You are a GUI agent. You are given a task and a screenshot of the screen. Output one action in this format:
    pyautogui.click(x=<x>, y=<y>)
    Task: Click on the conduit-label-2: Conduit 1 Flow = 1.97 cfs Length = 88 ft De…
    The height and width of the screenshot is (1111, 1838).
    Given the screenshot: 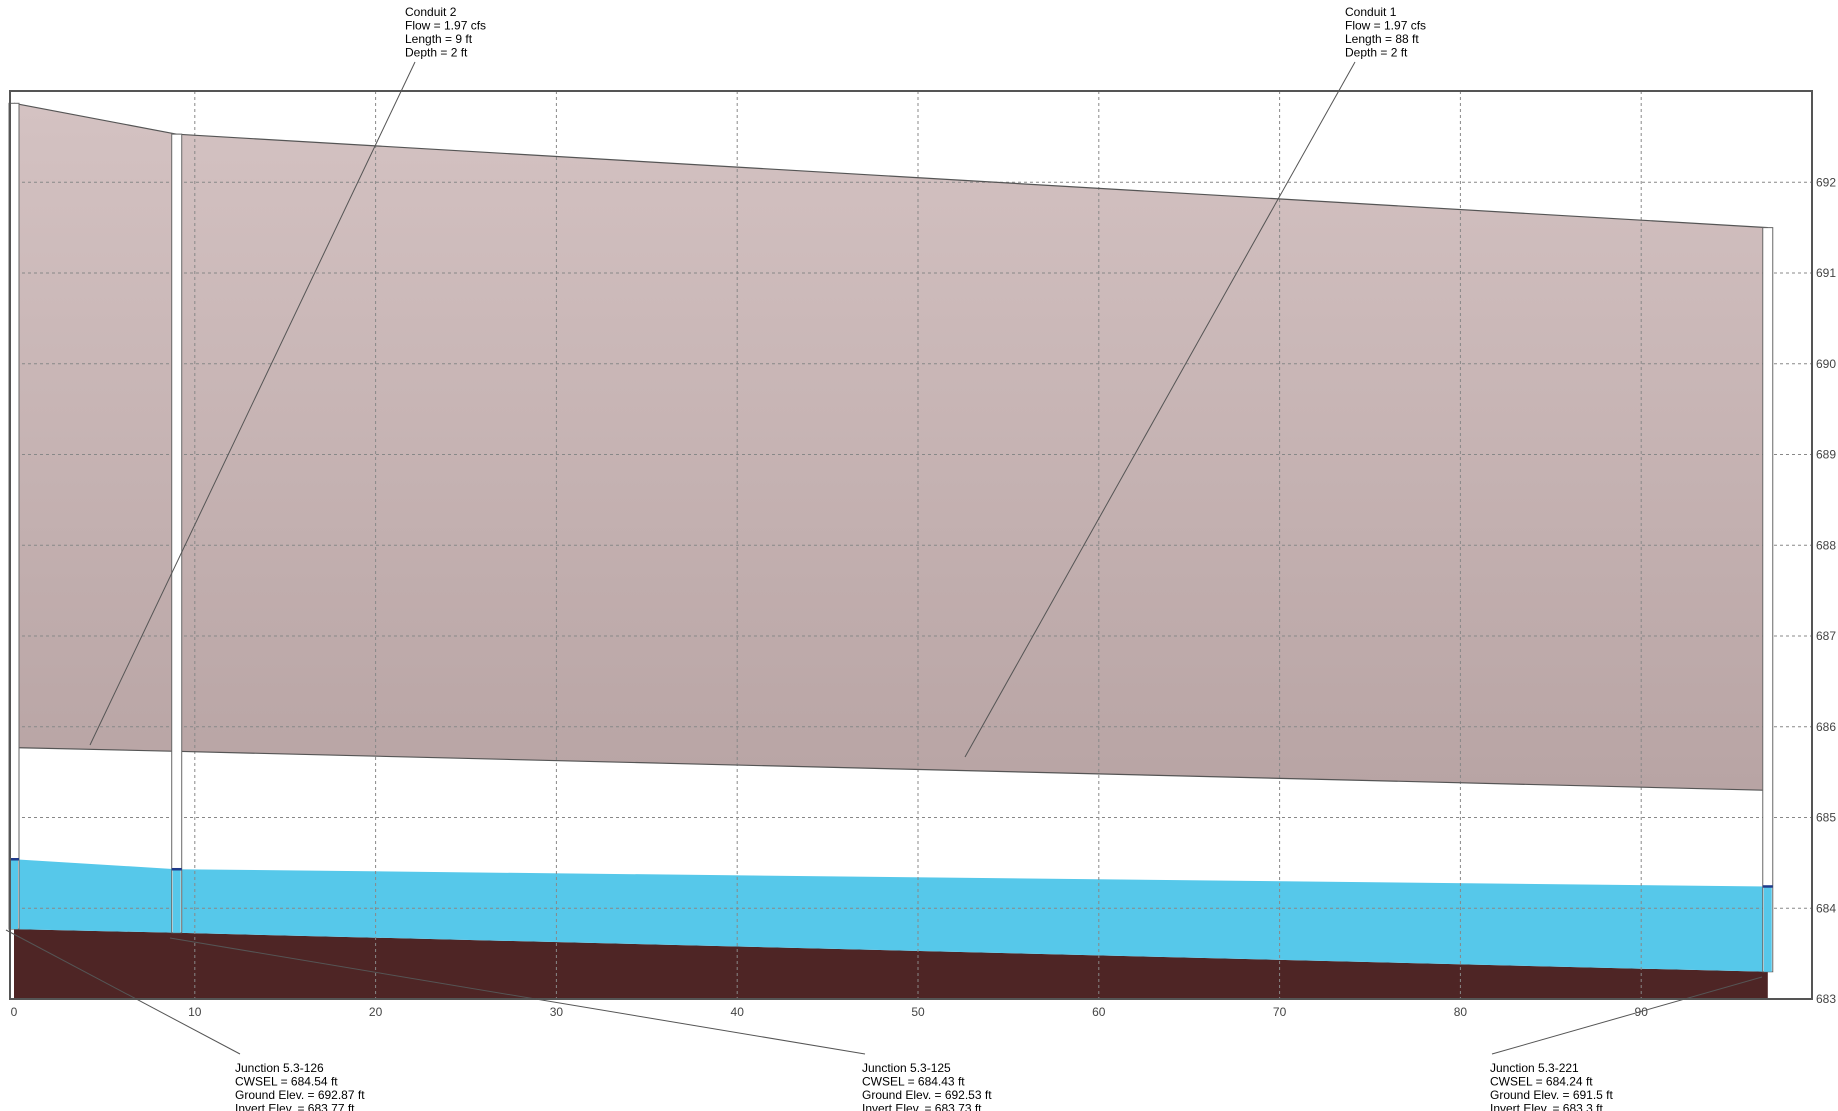 What is the action you would take?
    pyautogui.click(x=1385, y=32)
    